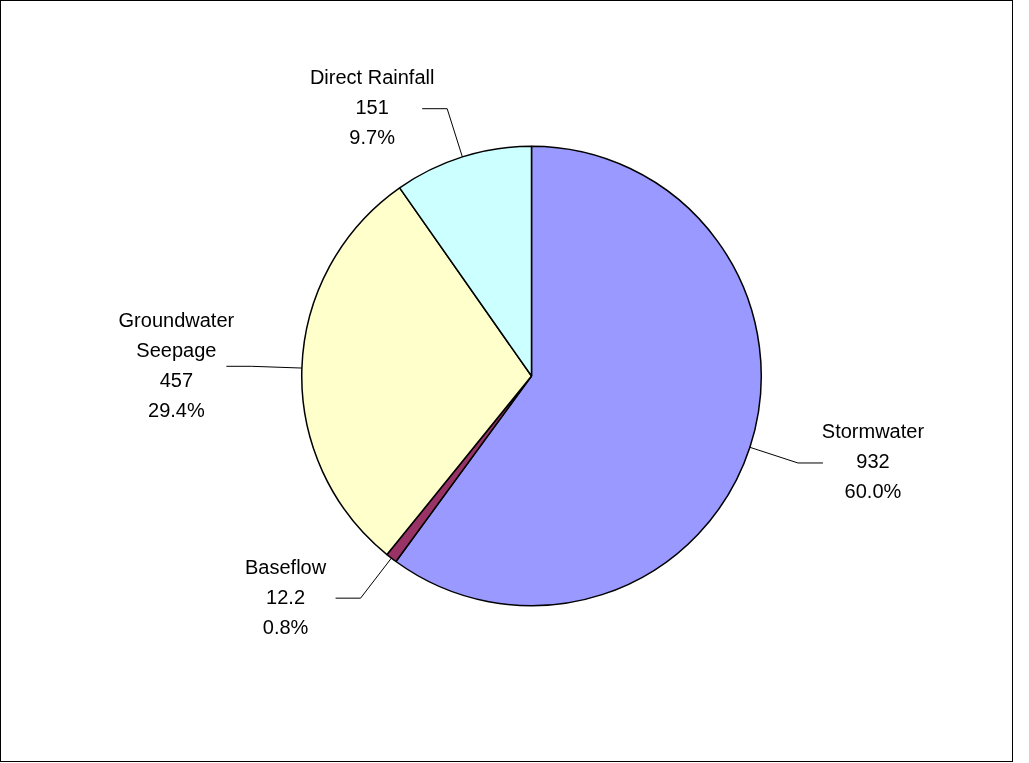 This screenshot has width=1029, height=763. What do you see at coordinates (286, 566) in the screenshot?
I see `slice-label: Baseflow` at bounding box center [286, 566].